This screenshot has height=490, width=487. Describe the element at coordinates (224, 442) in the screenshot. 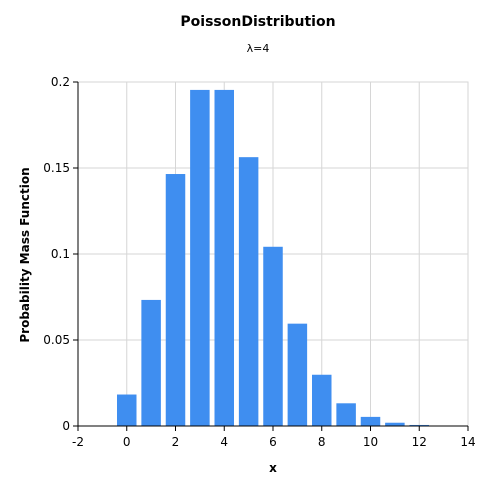

I see `x-tick-label: 4` at that location.